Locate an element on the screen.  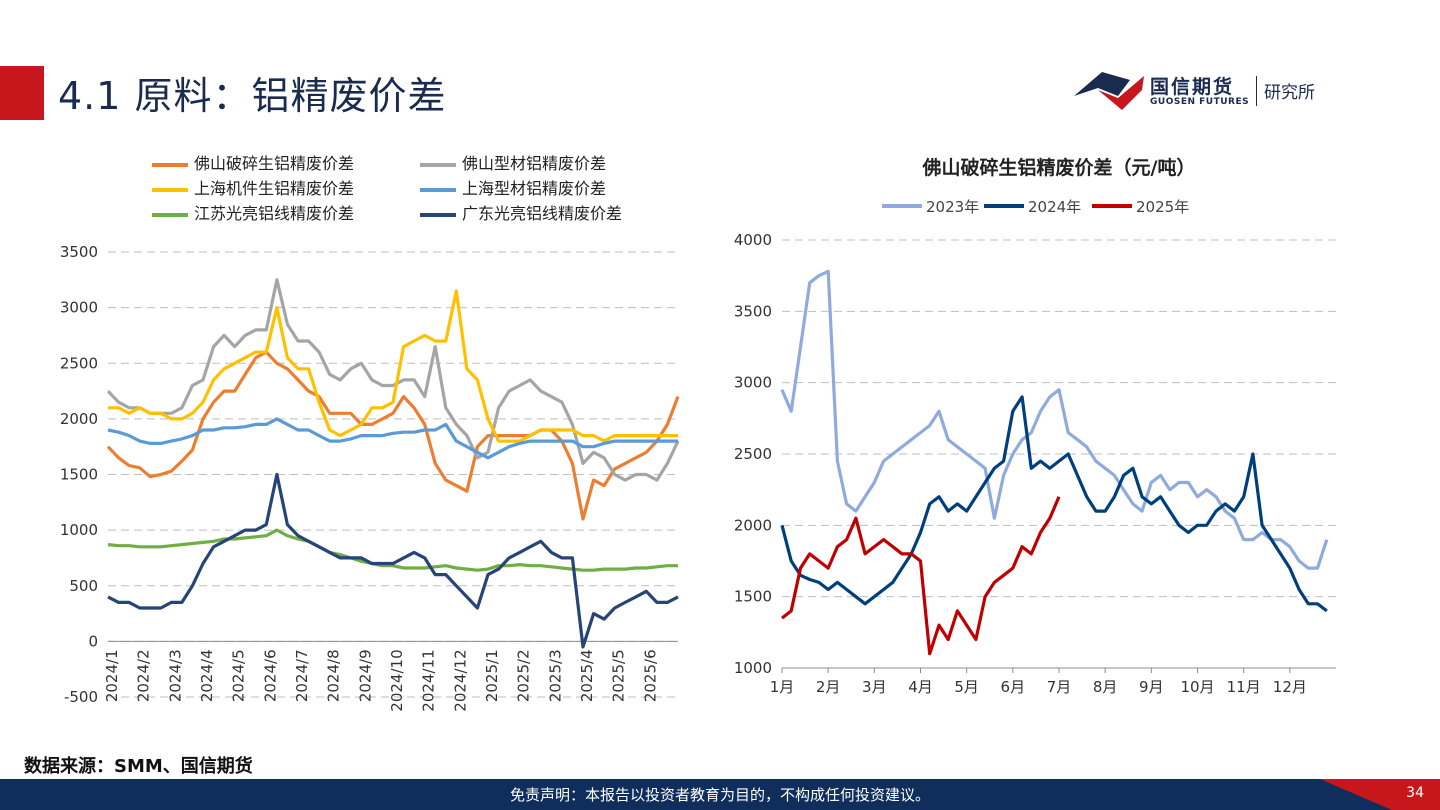
x-tick-label: 12月 is located at coordinates (1290, 687).